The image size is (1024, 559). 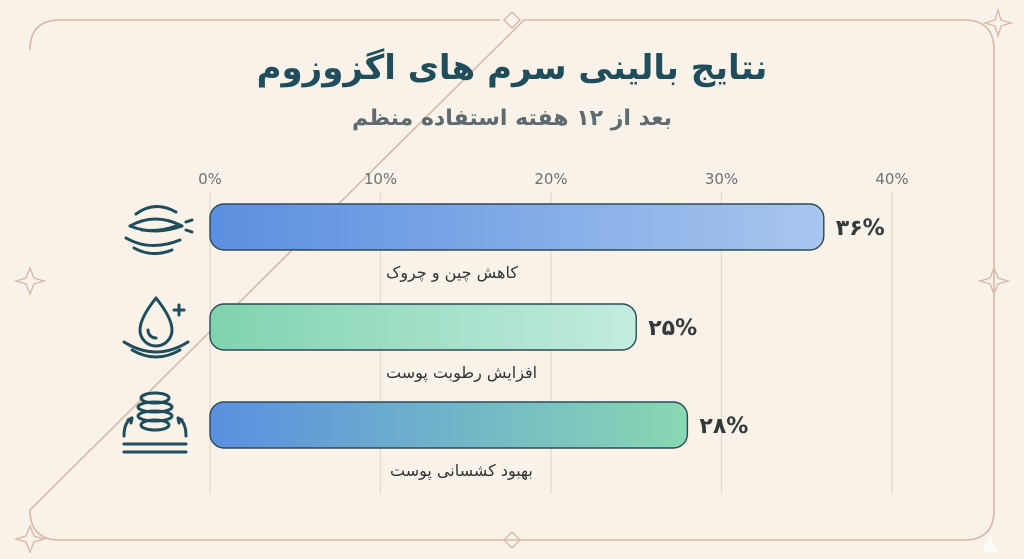 What do you see at coordinates (512, 118) in the screenshot?
I see `chart-subtitle: بعد از ۱۲ هفته استفاده منظم` at bounding box center [512, 118].